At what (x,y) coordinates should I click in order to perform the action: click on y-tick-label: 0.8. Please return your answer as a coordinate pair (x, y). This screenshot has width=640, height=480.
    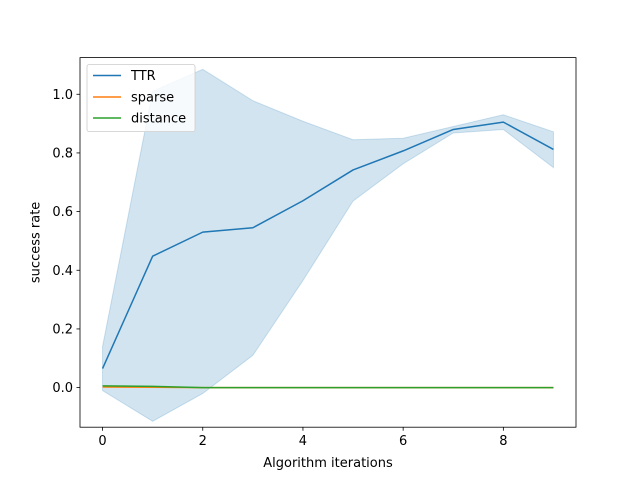
    Looking at the image, I should click on (62, 153).